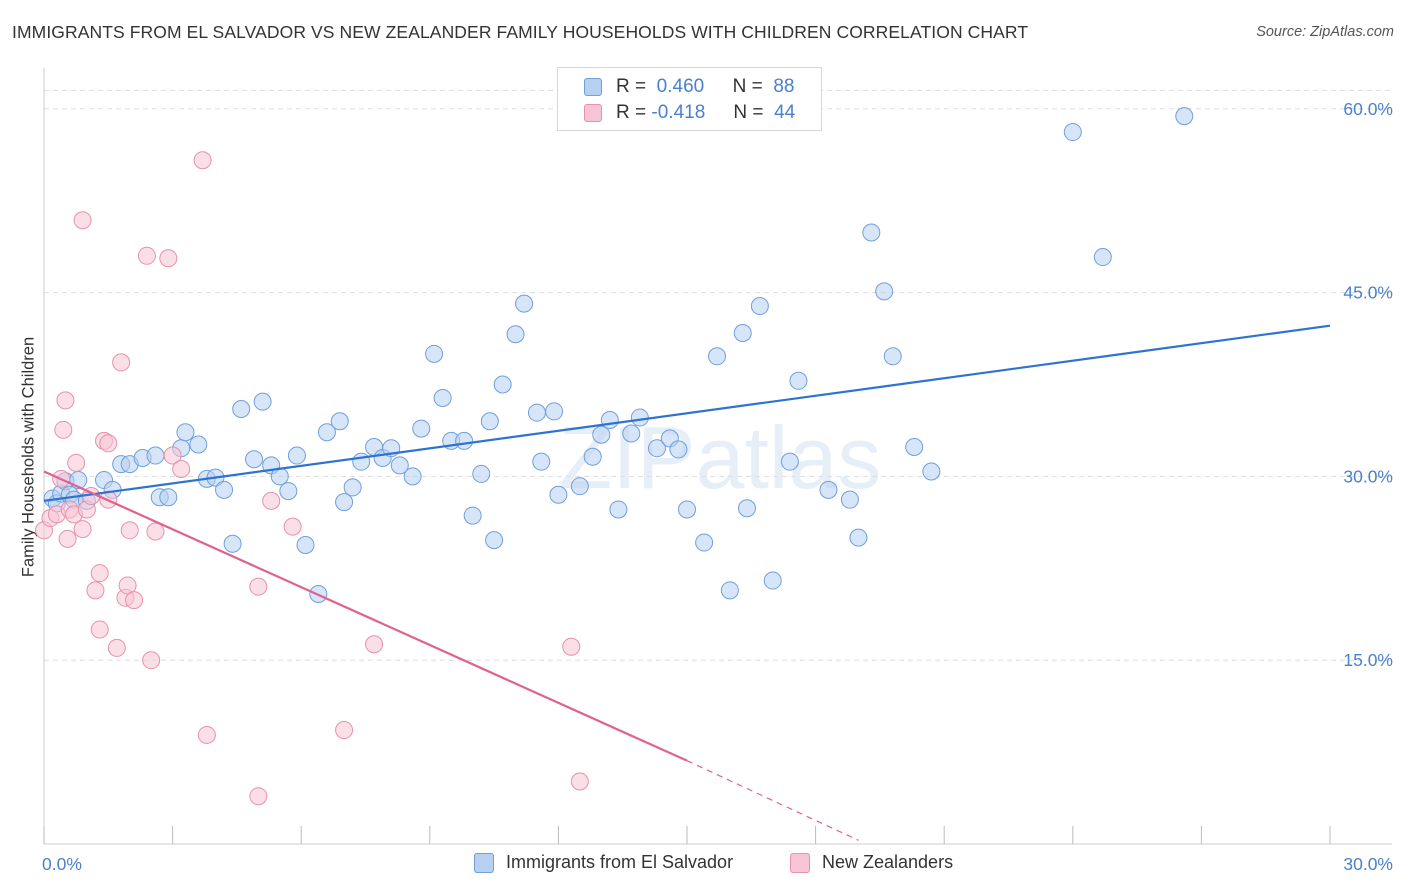  Describe the element at coordinates (1368, 476) in the screenshot. I see `y-tick-label: 30.0%` at that location.